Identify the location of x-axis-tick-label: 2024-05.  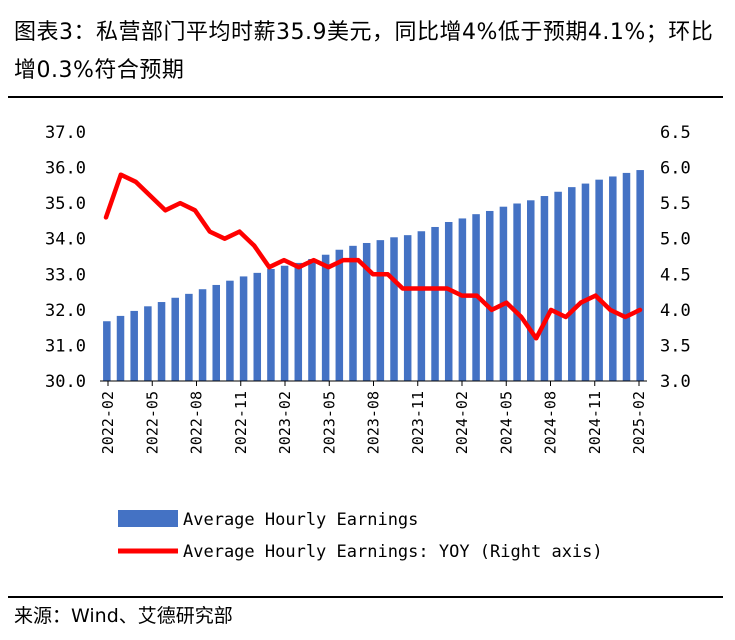
(506, 422).